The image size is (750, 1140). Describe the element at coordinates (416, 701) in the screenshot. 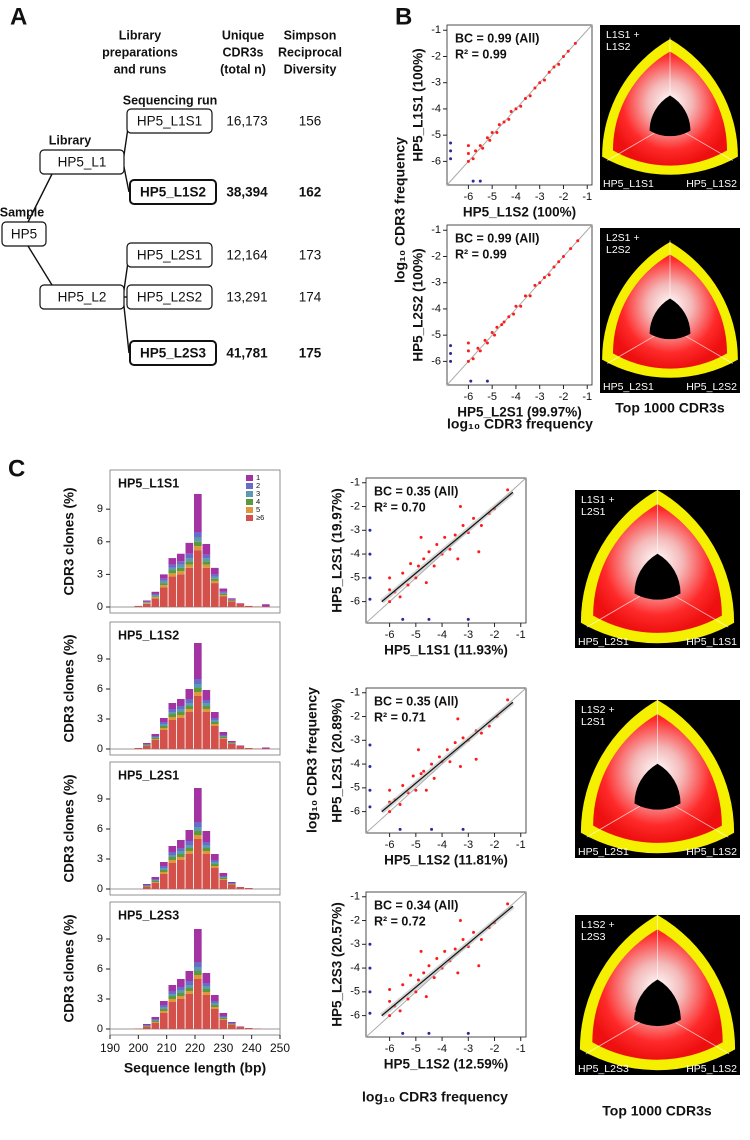

I see `annotation: BC = 0.35 (All)` at that location.